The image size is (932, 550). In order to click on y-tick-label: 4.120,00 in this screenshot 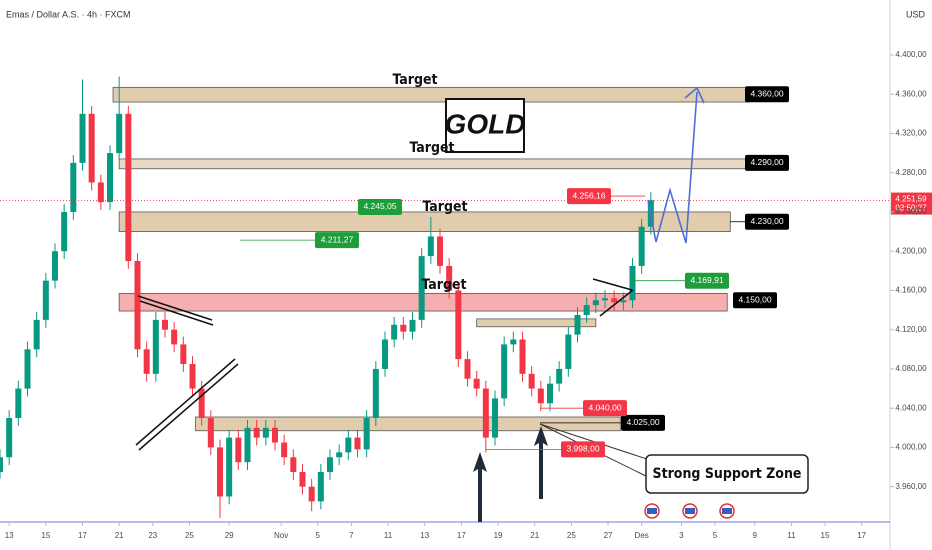, I will do `click(911, 329)`.